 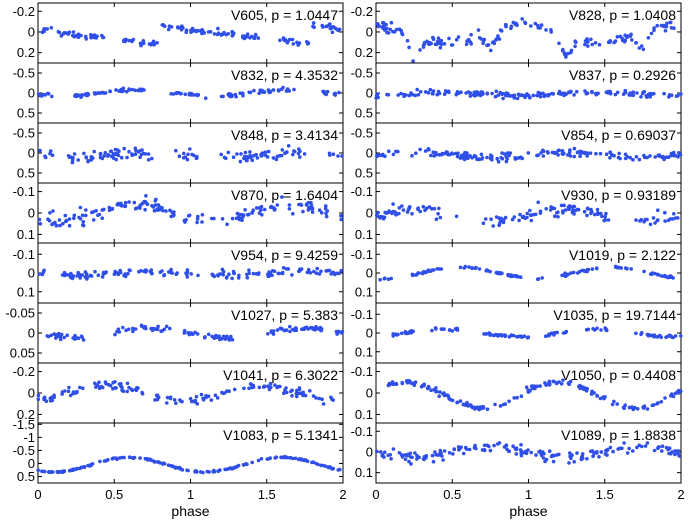 What do you see at coordinates (605, 494) in the screenshot?
I see `x-tick-label: 1.5` at bounding box center [605, 494].